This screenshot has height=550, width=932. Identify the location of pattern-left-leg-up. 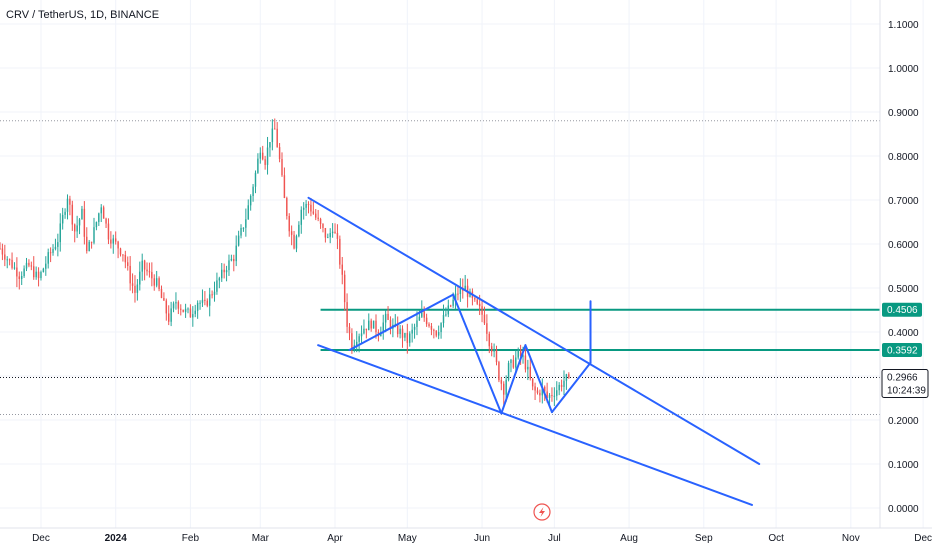
(401, 322).